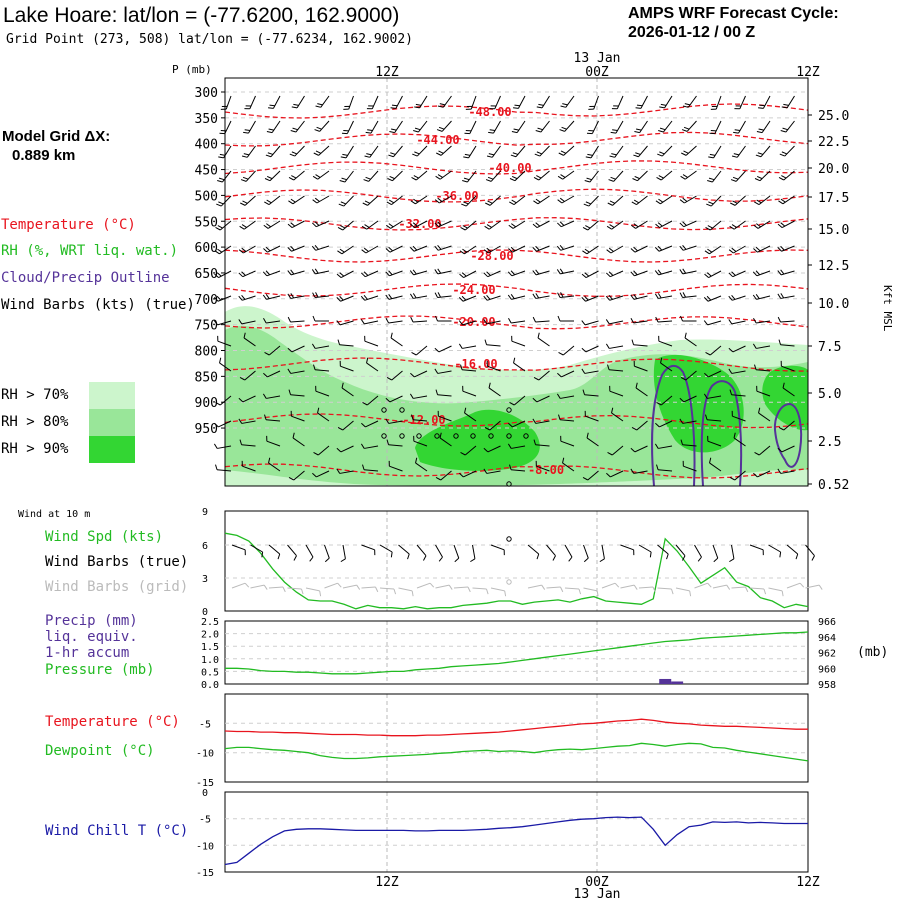  I want to click on wind-speed-tick-label: 6, so click(205, 546).